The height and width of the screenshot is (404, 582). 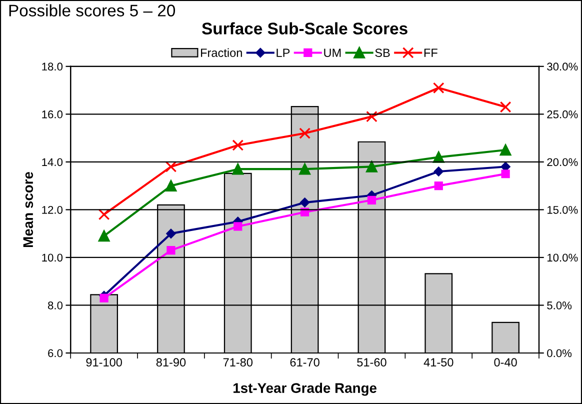 I want to click on x-tick-label: 61-70, so click(x=305, y=362).